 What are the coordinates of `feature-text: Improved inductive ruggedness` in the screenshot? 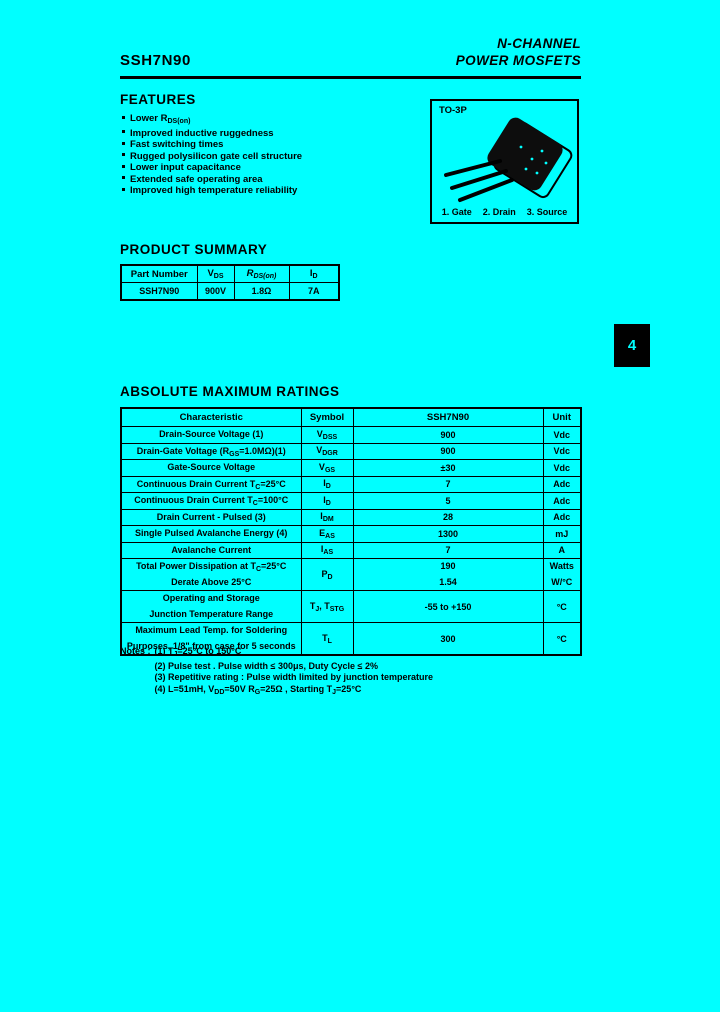 It's located at (202, 133).